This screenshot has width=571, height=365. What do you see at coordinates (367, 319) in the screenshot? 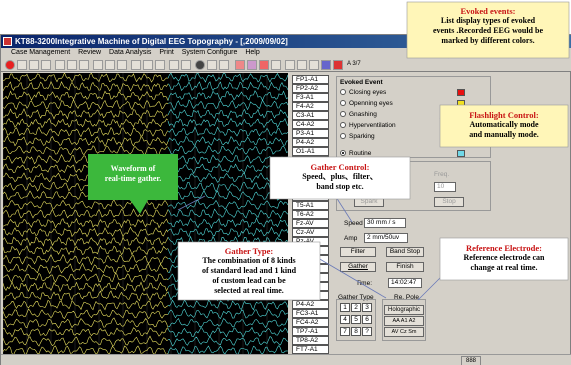
I see `gather-type-cell: 6` at bounding box center [367, 319].